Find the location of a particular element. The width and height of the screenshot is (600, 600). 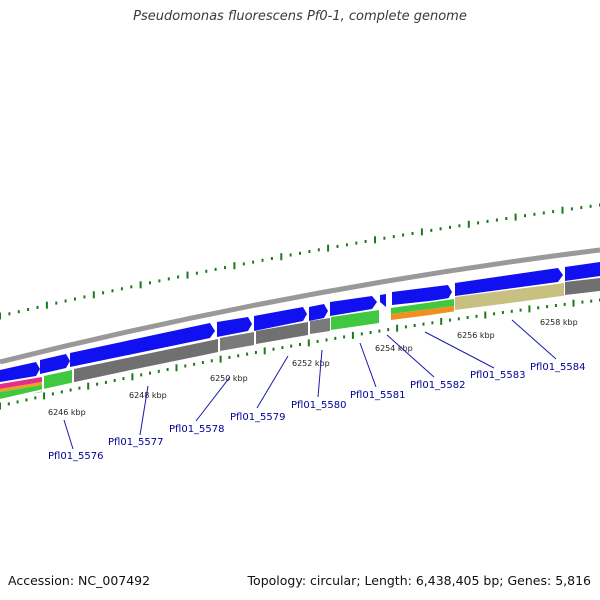

gene-label-pfl01-5581: Pfl01_5581 is located at coordinates (378, 395).